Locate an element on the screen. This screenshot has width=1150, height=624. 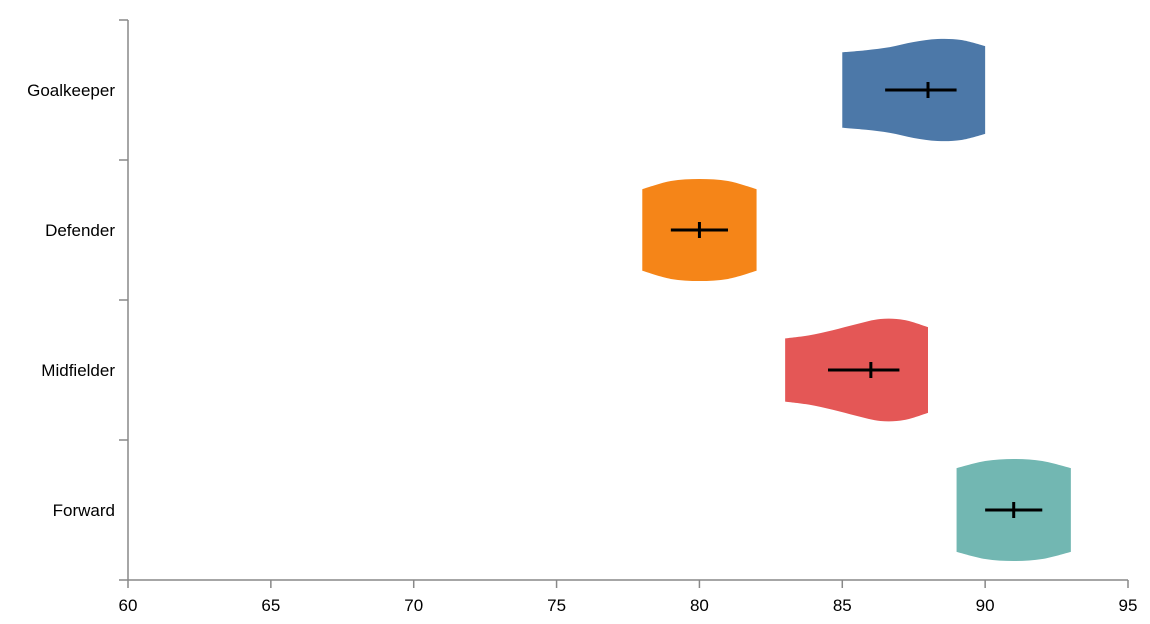
x-tick-label: 80 is located at coordinates (699, 605).